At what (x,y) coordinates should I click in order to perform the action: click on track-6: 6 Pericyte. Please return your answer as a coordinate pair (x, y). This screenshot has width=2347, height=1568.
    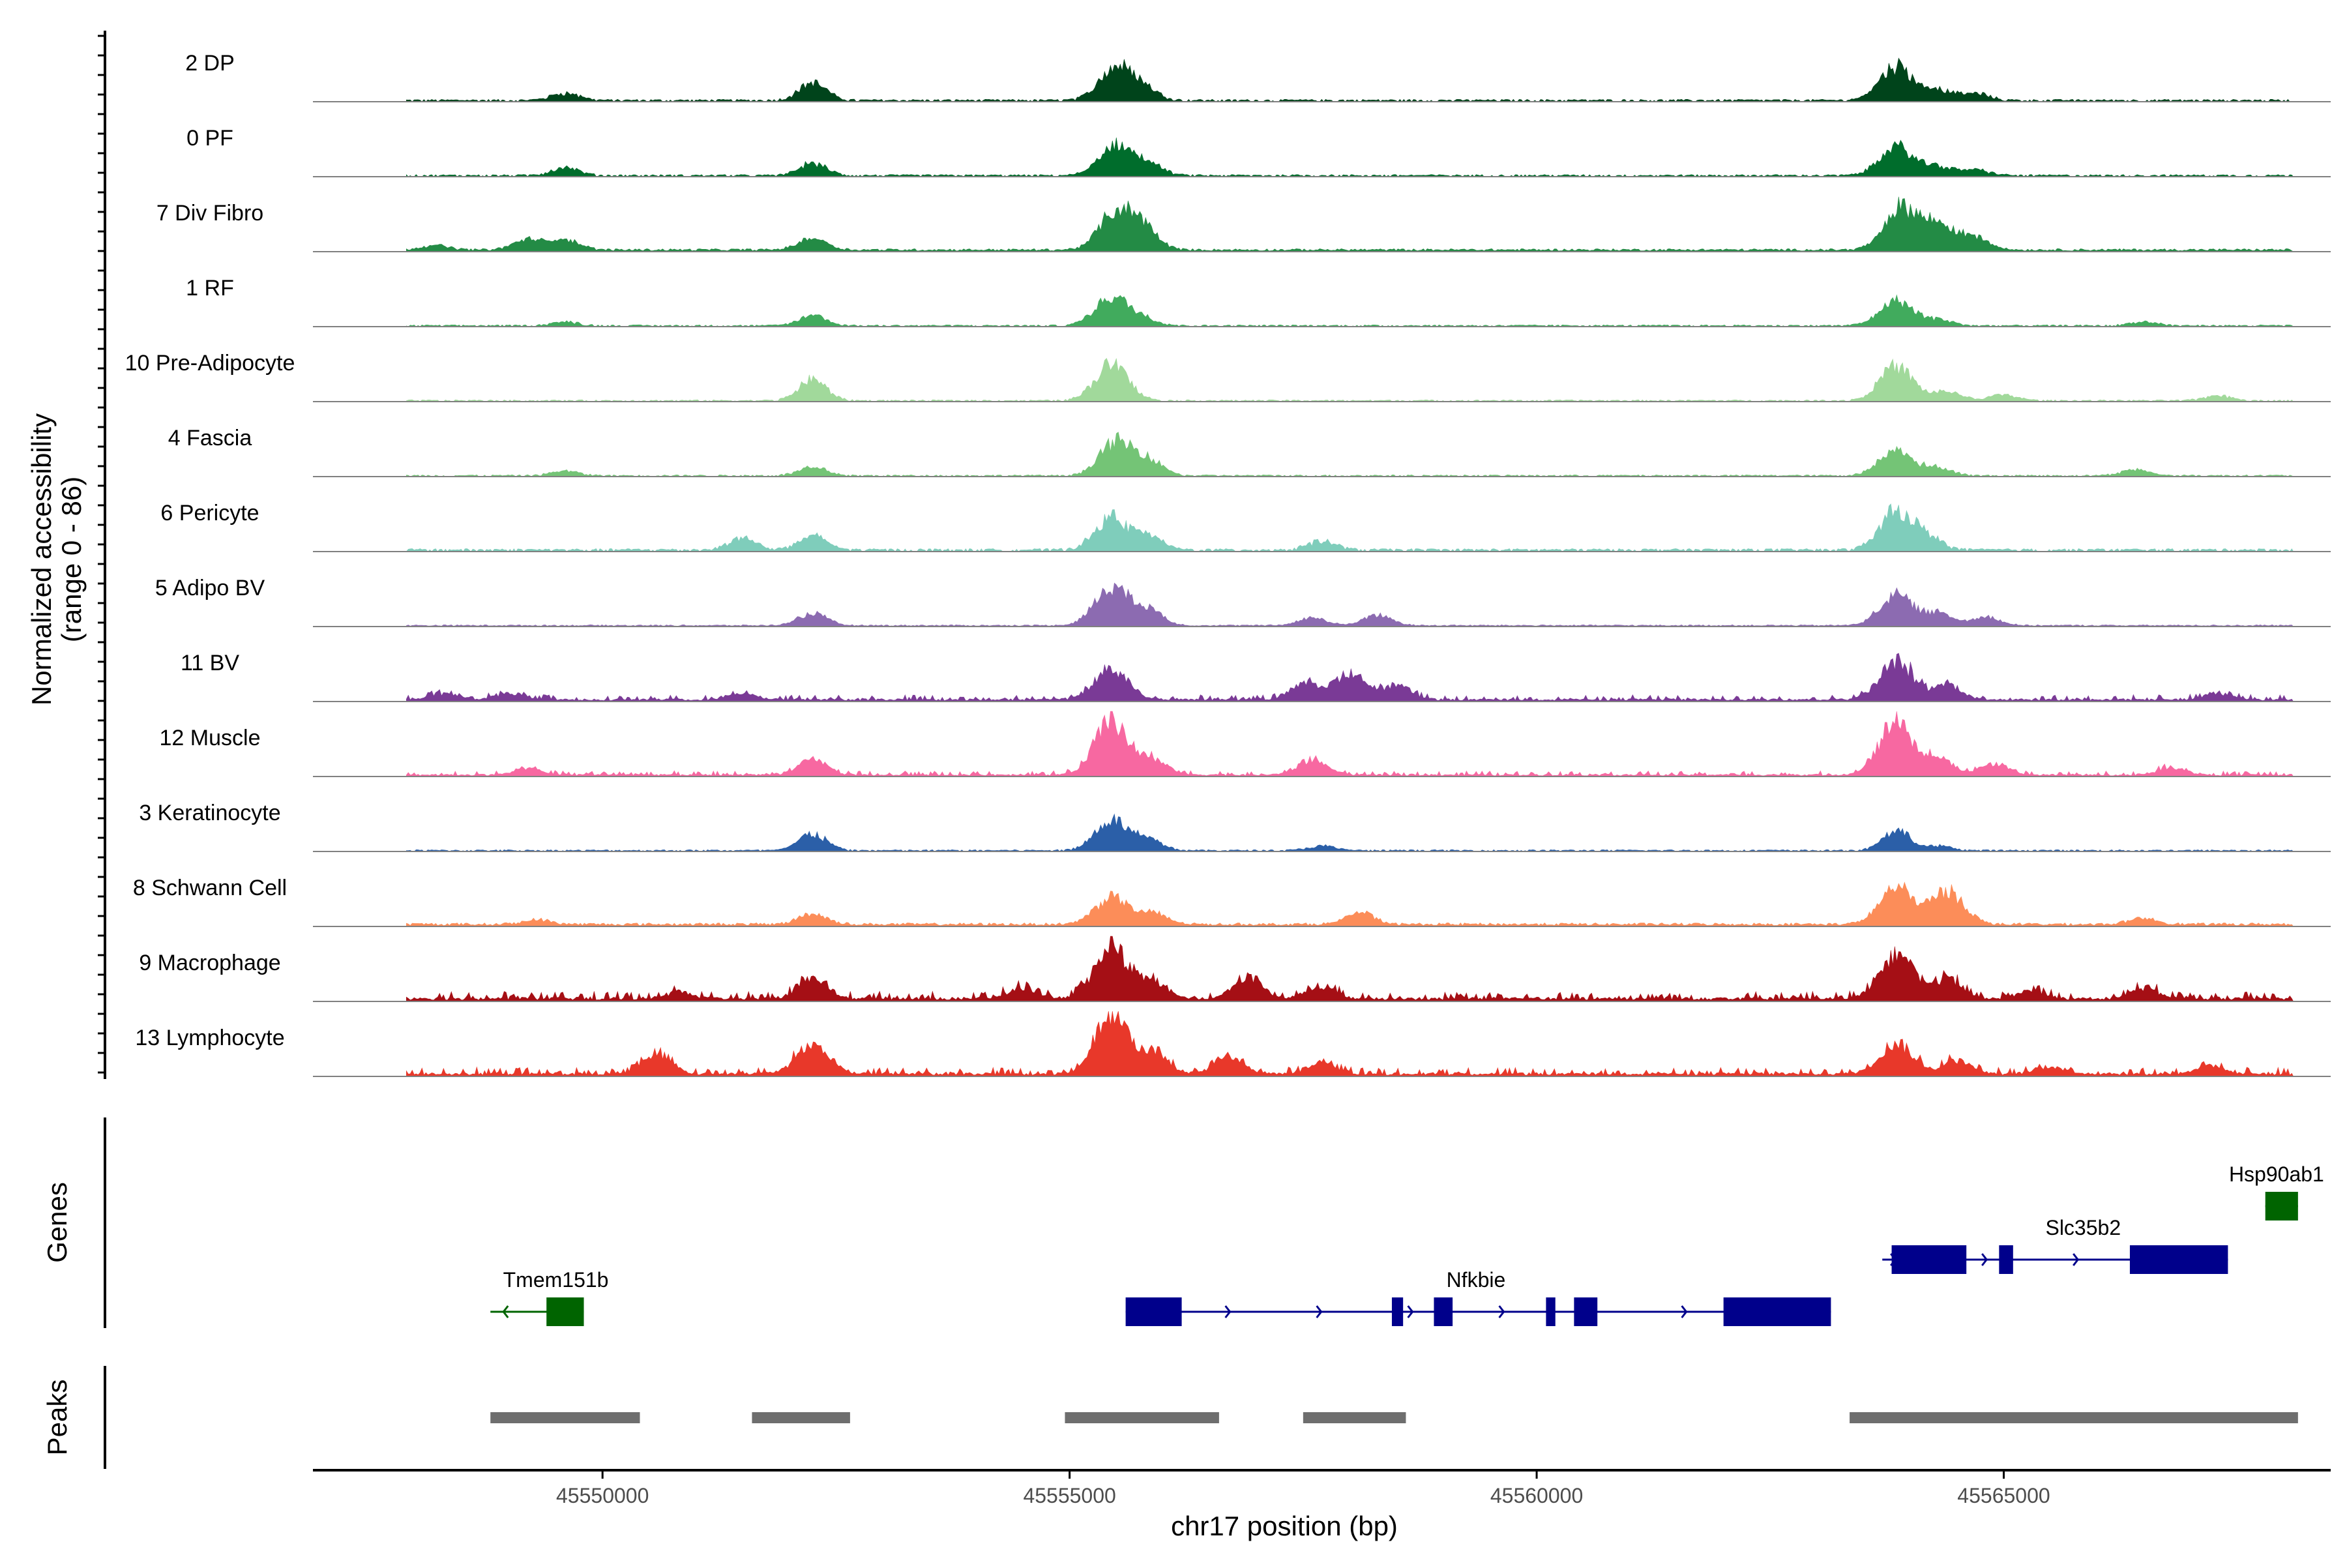
    Looking at the image, I should click on (1245, 526).